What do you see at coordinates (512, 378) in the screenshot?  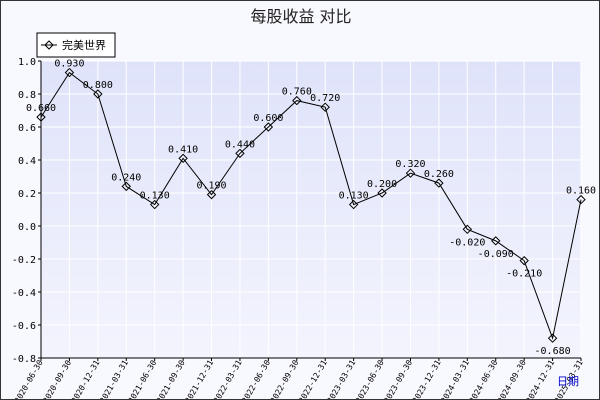 I see `x-tick-label: 2024-09-30` at bounding box center [512, 378].